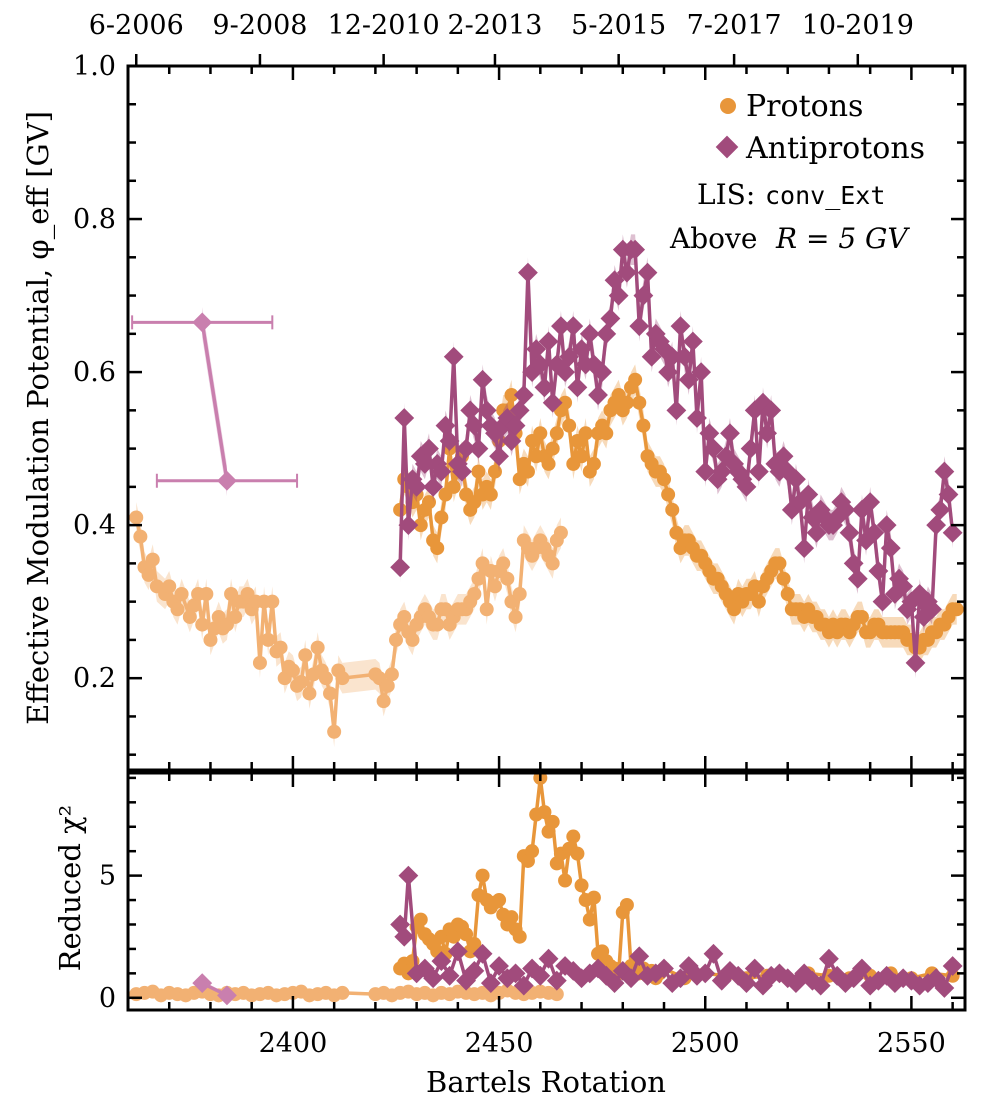 Image resolution: width=996 pixels, height=1111 pixels. I want to click on legend-protons-label: Protons, so click(804, 106).